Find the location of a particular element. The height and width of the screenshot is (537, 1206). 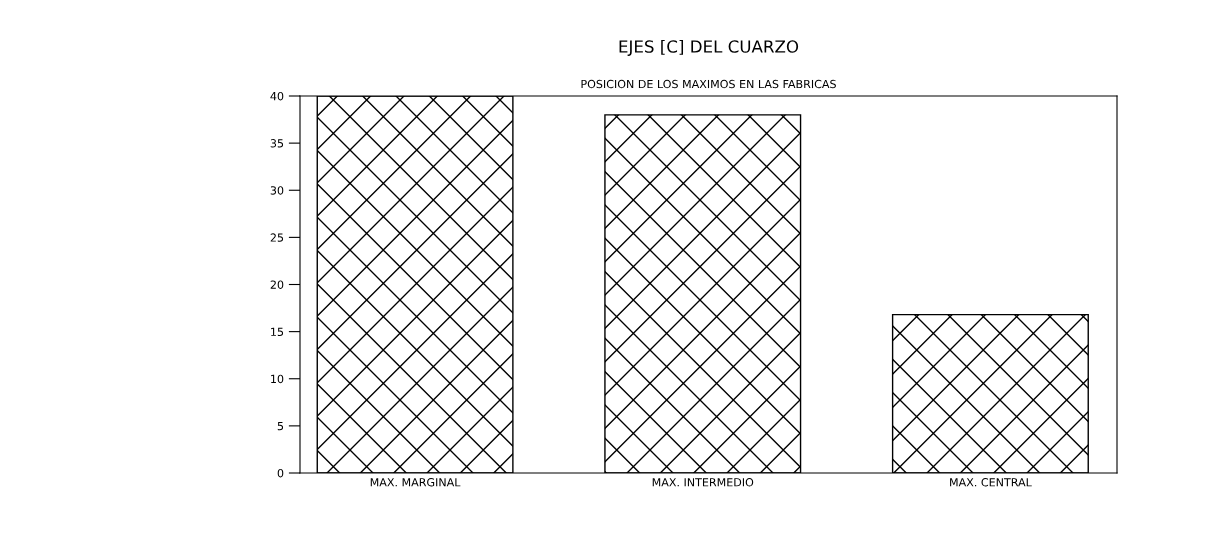

y-tick-label: 20 is located at coordinates (277, 284).